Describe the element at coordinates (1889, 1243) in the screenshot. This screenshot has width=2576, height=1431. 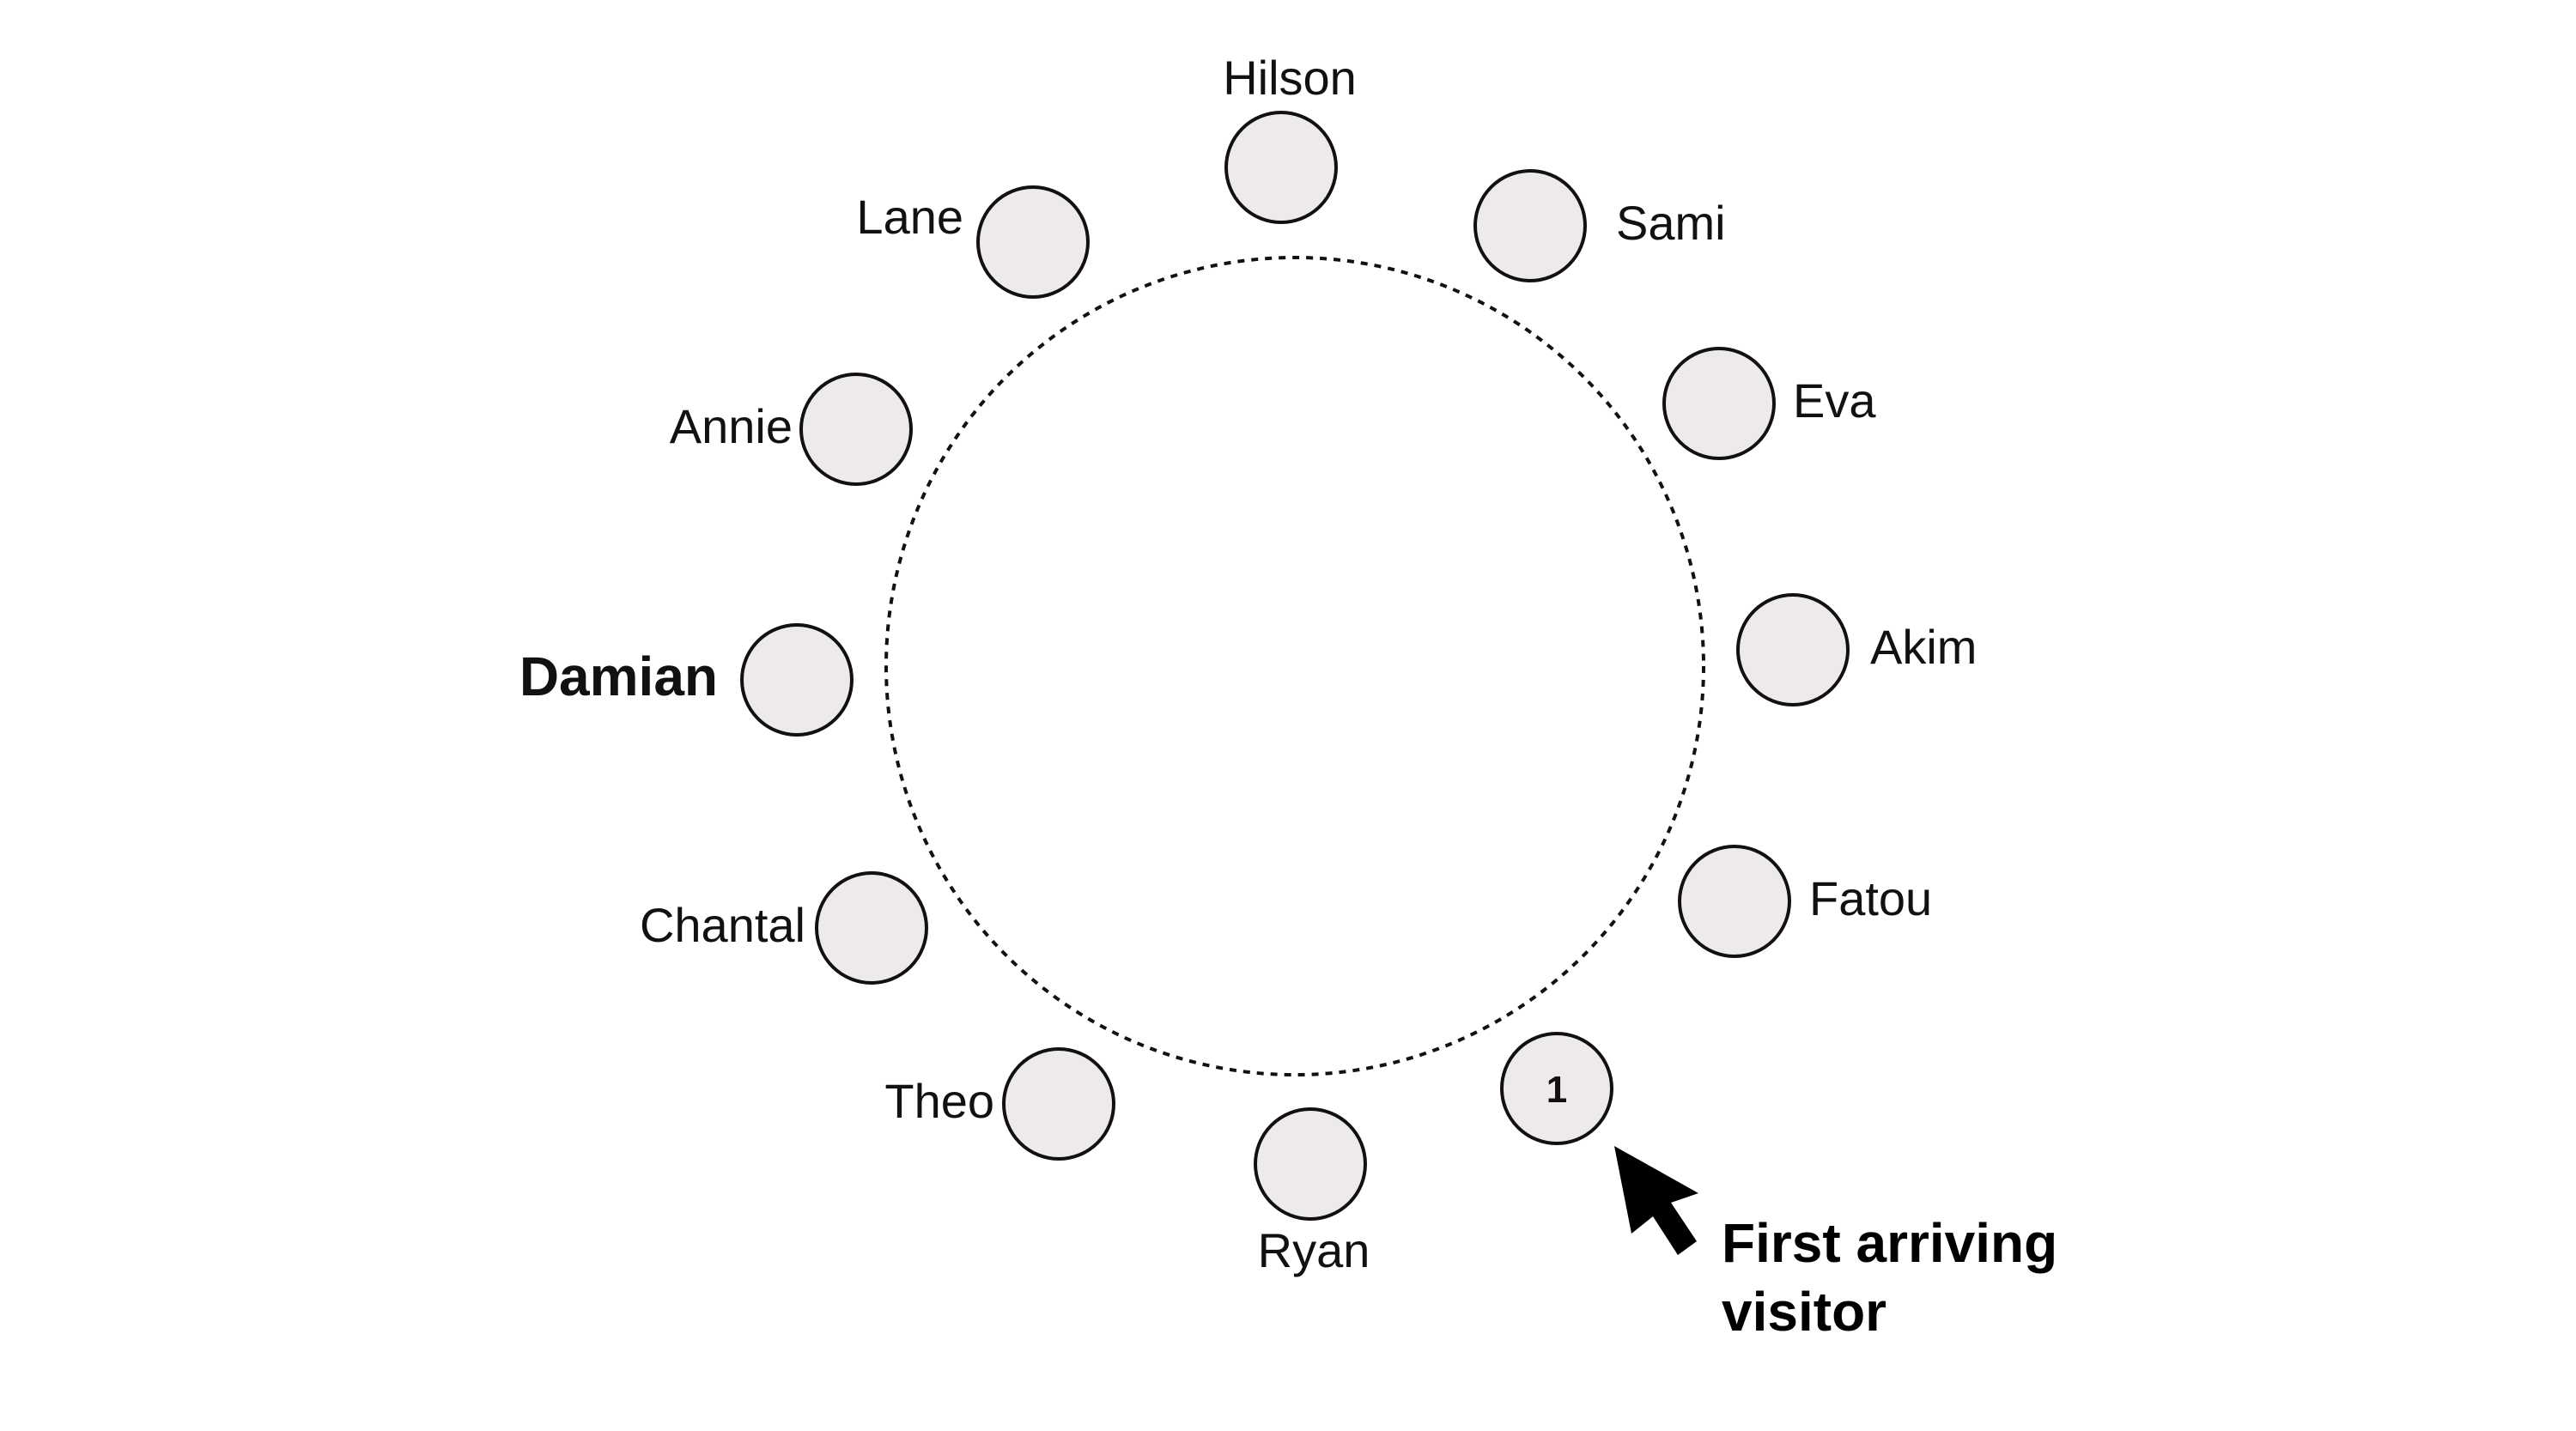
I see `callout-line-1: First arriving` at that location.